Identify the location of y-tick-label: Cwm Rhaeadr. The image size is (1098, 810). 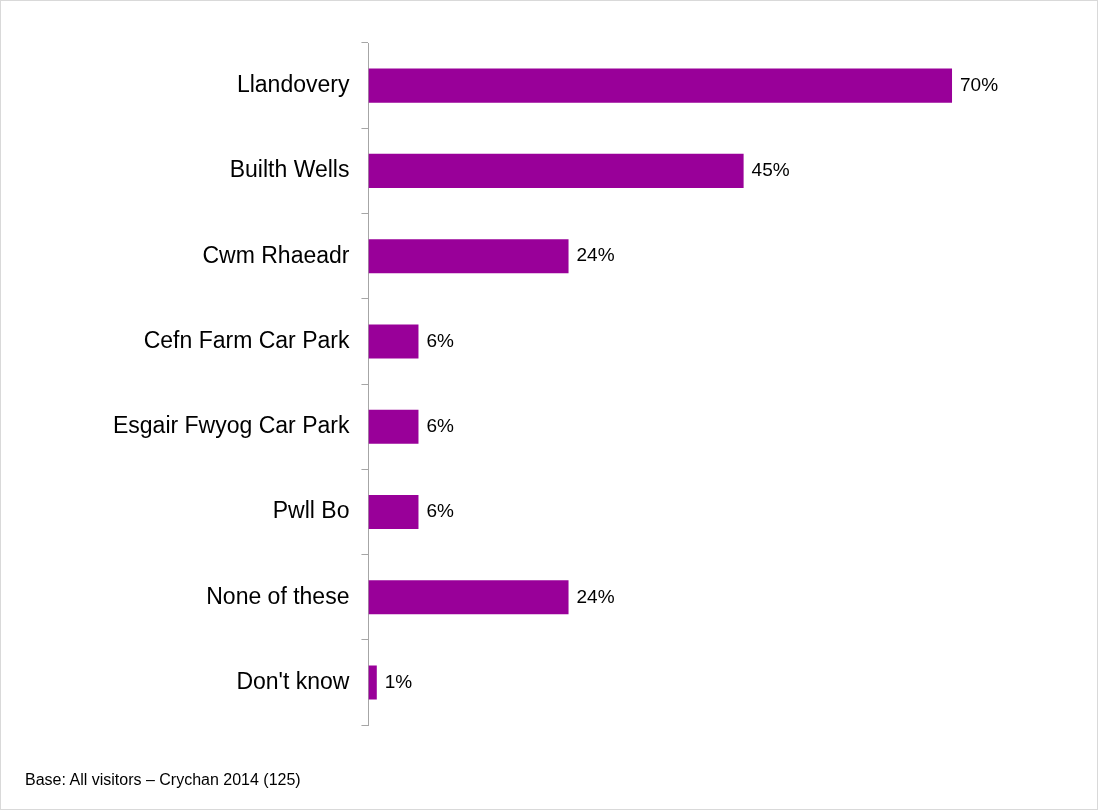
(276, 254).